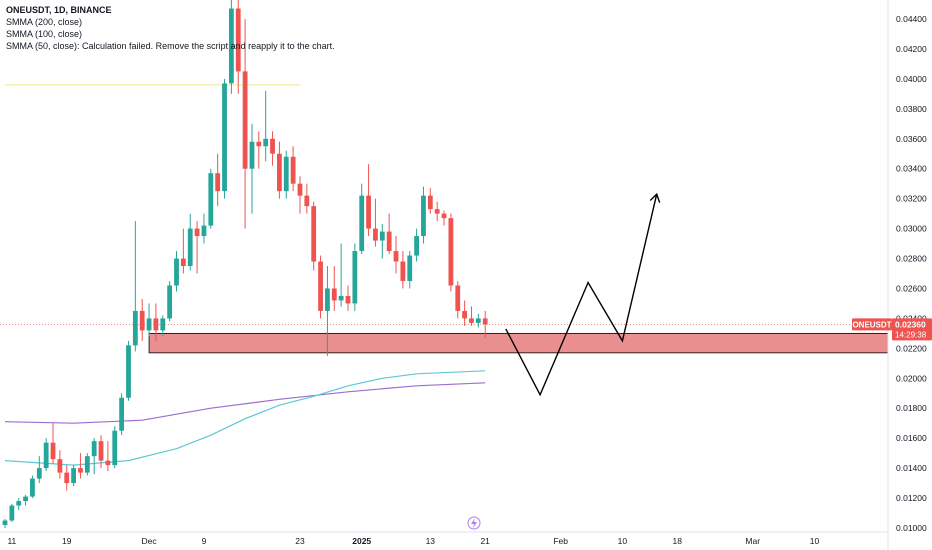 This screenshot has height=550, width=932. I want to click on projection-layer, so click(583, 294).